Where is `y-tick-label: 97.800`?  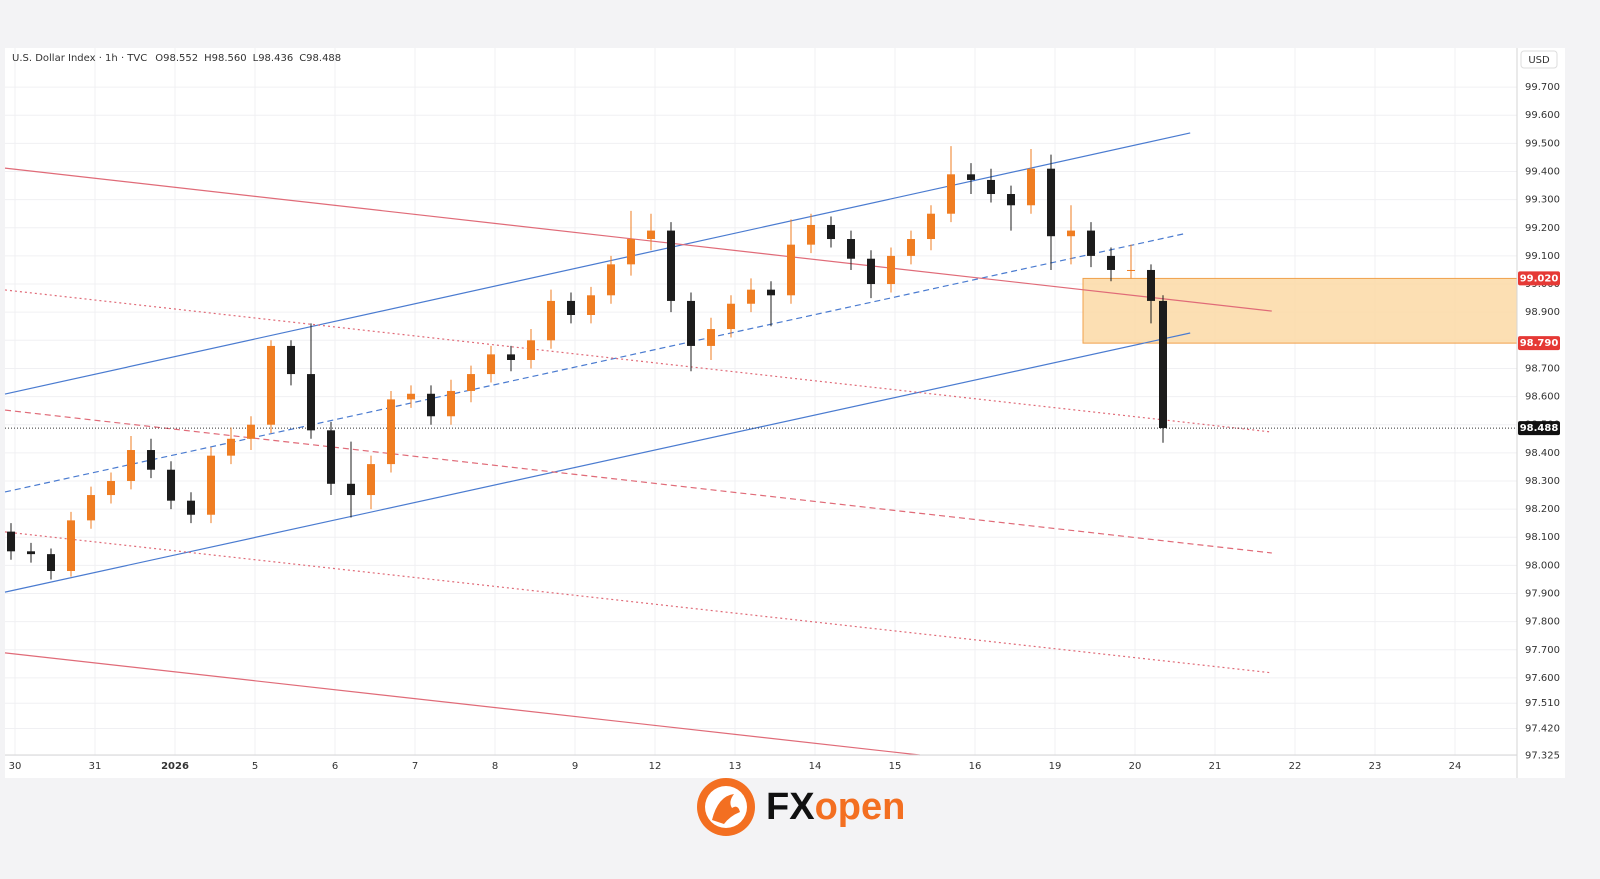 y-tick-label: 97.800 is located at coordinates (1542, 622).